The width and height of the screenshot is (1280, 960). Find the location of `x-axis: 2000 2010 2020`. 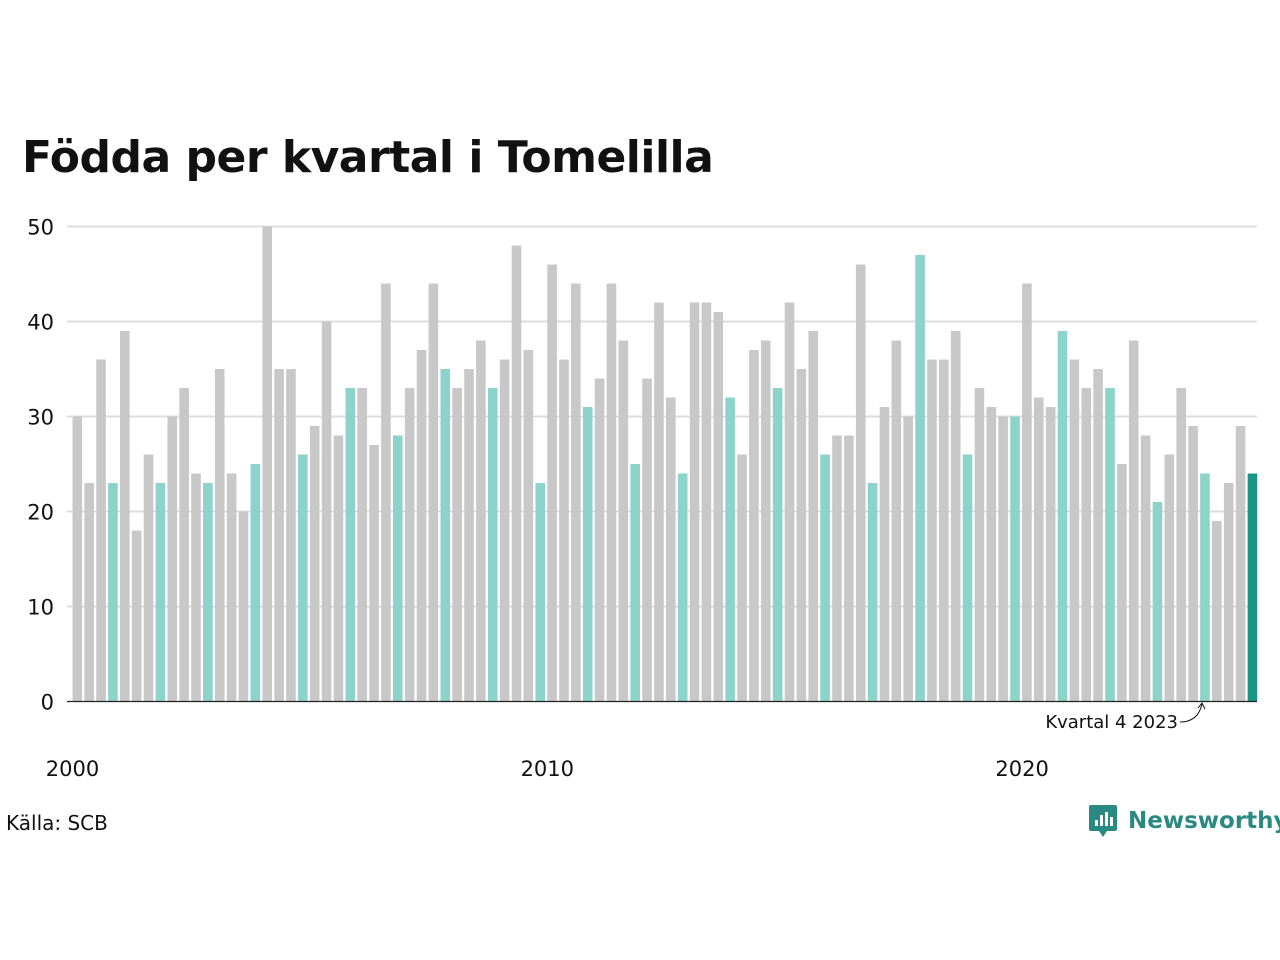

x-axis: 2000 2010 2020 is located at coordinates (547, 769).